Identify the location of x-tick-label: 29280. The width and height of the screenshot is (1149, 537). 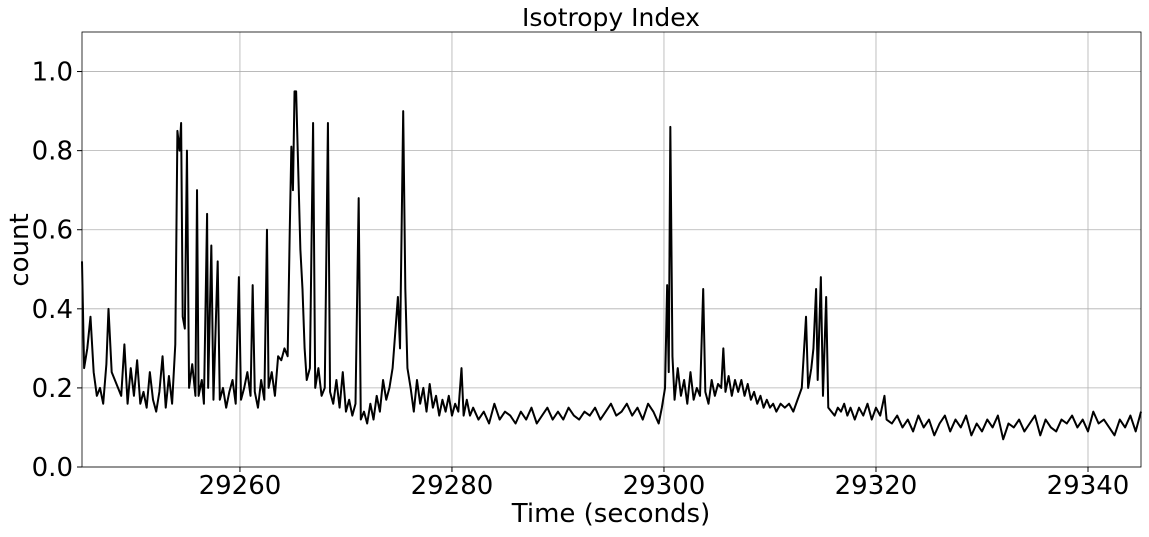
(452, 486).